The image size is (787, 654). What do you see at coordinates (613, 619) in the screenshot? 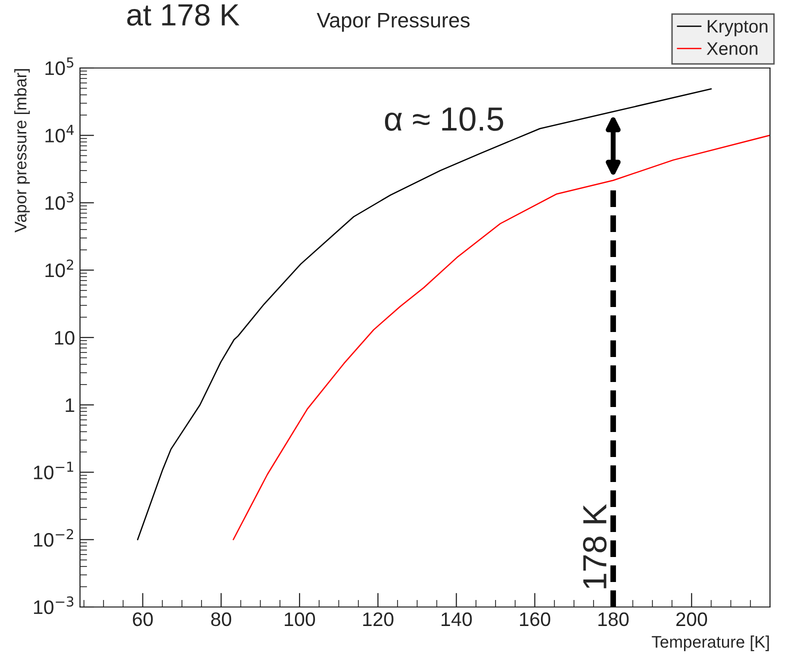
I see `x-tick-label: 180` at bounding box center [613, 619].